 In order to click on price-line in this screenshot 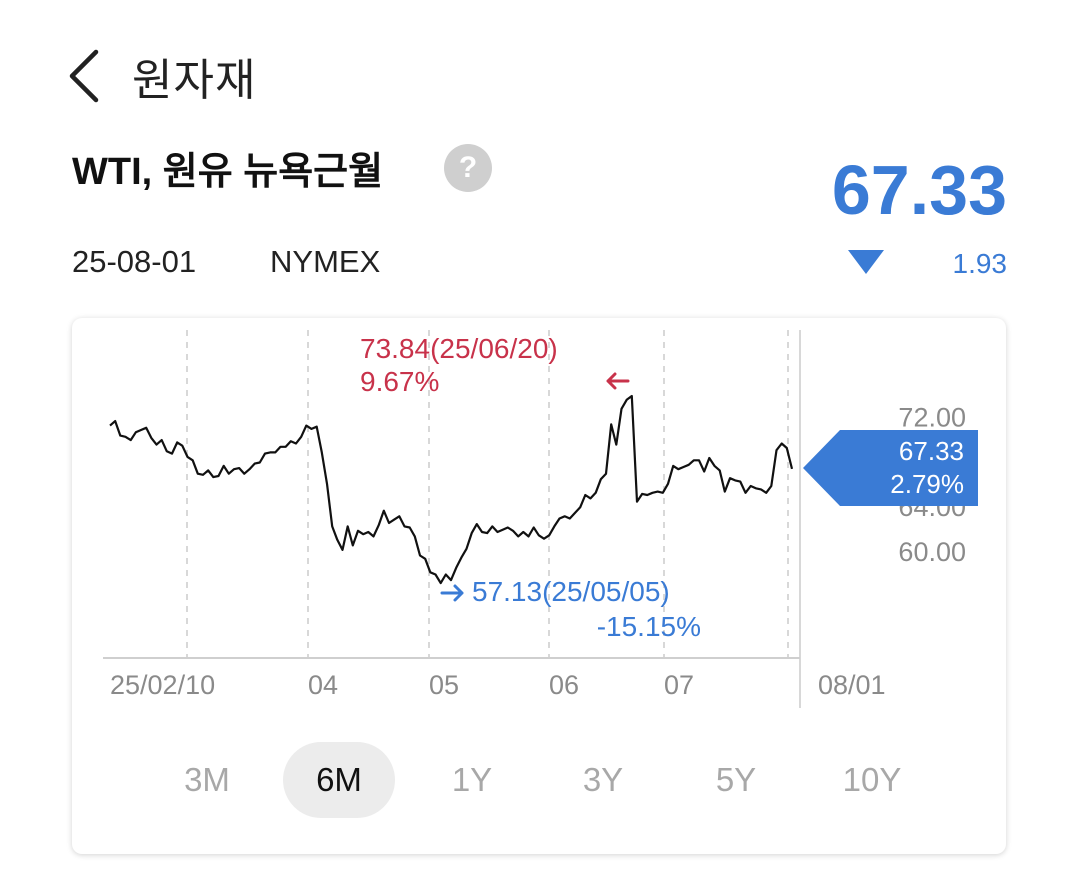, I will do `click(451, 489)`.